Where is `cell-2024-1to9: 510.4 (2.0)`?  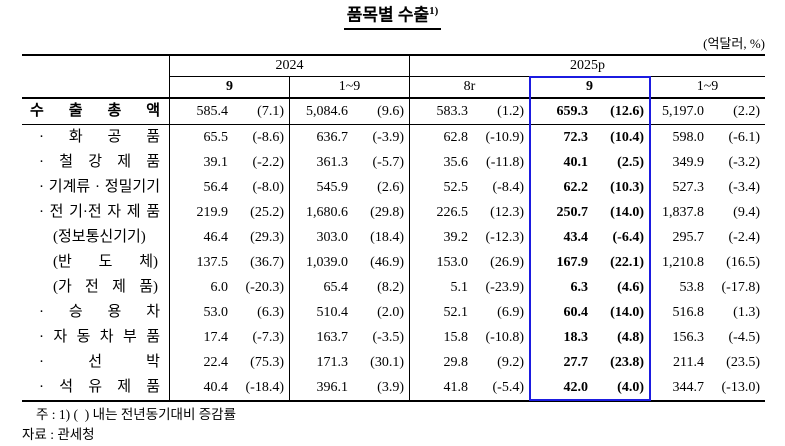
cell-2024-1to9: 510.4 (2.0) is located at coordinates (350, 312).